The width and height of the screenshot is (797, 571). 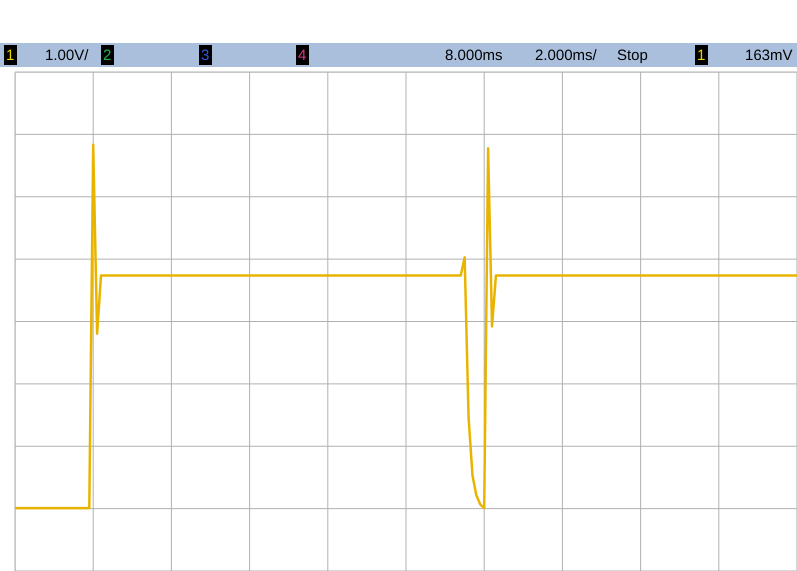 I want to click on text: 2, so click(x=107, y=55).